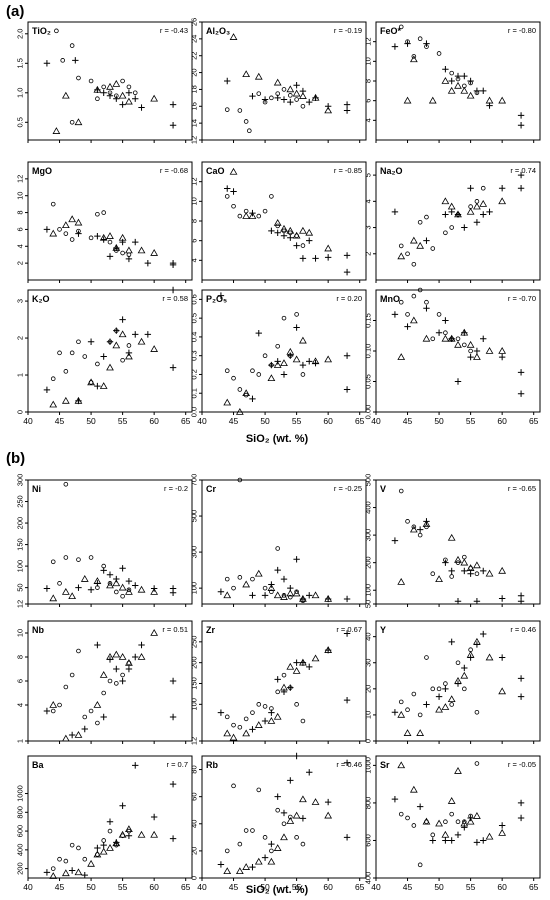 Image resolution: width=550 pixels, height=900 pixels. What do you see at coordinates (175, 298) in the screenshot?
I see `correlation-label: r = 0.58` at bounding box center [175, 298].